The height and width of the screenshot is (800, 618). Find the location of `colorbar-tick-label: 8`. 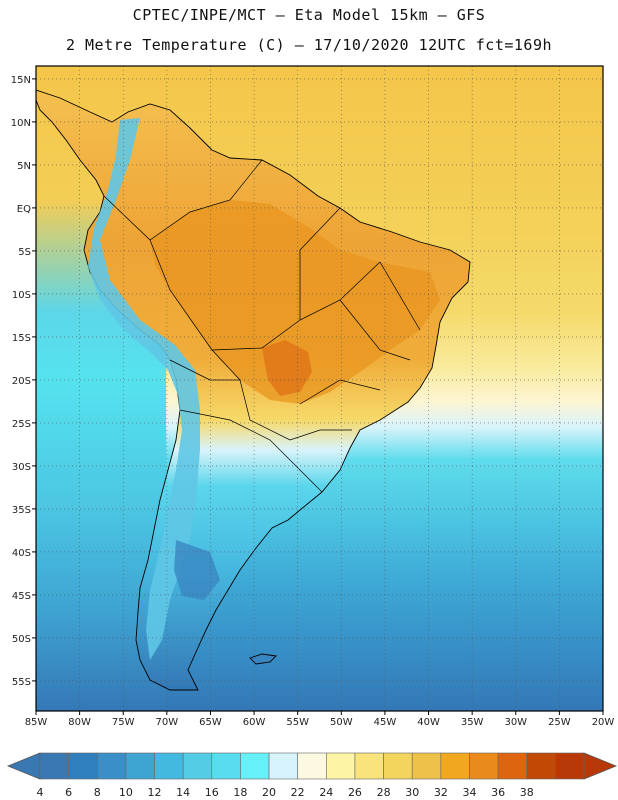

colorbar-tick-label: 8 is located at coordinates (97, 792).